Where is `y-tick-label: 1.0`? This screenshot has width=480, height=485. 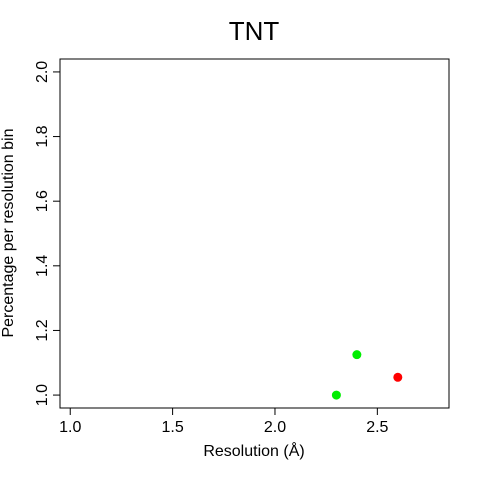
y-tick-label: 1.0 is located at coordinates (42, 395).